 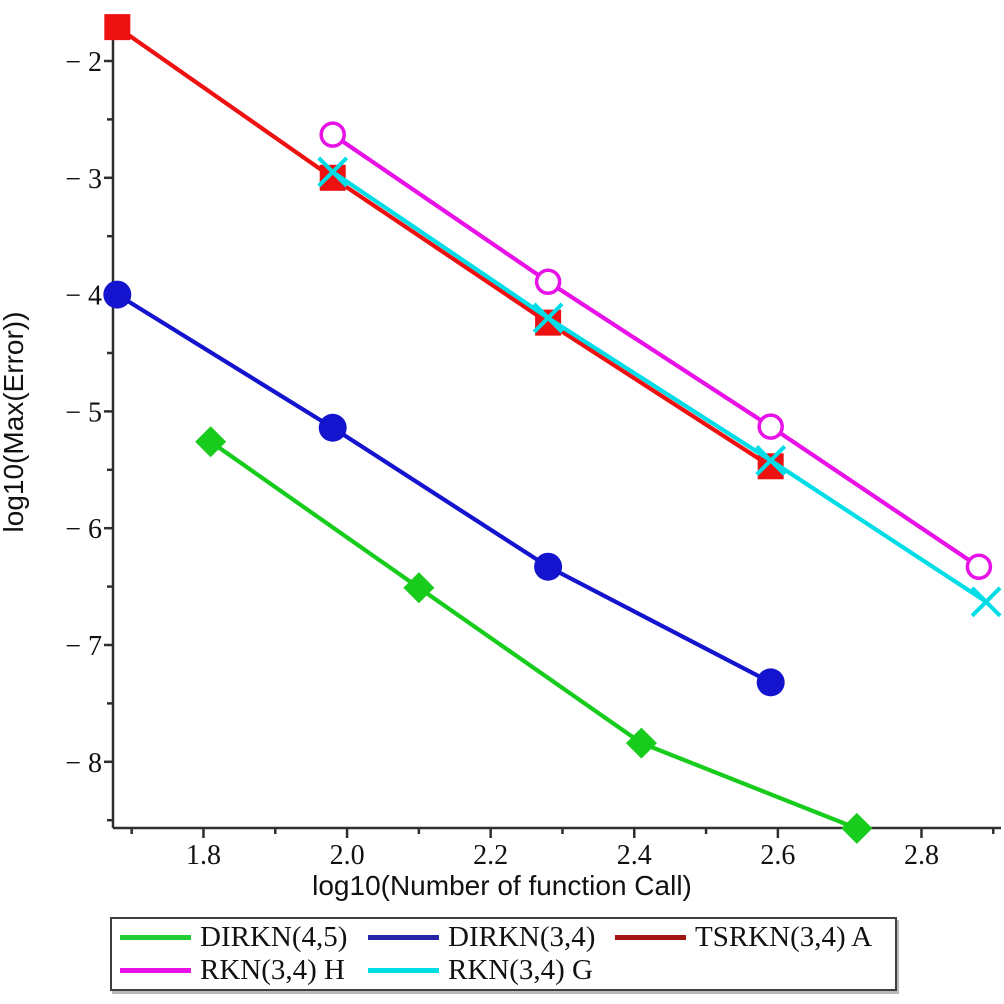 What do you see at coordinates (83, 412) in the screenshot?
I see `y-tick-label: − 5` at bounding box center [83, 412].